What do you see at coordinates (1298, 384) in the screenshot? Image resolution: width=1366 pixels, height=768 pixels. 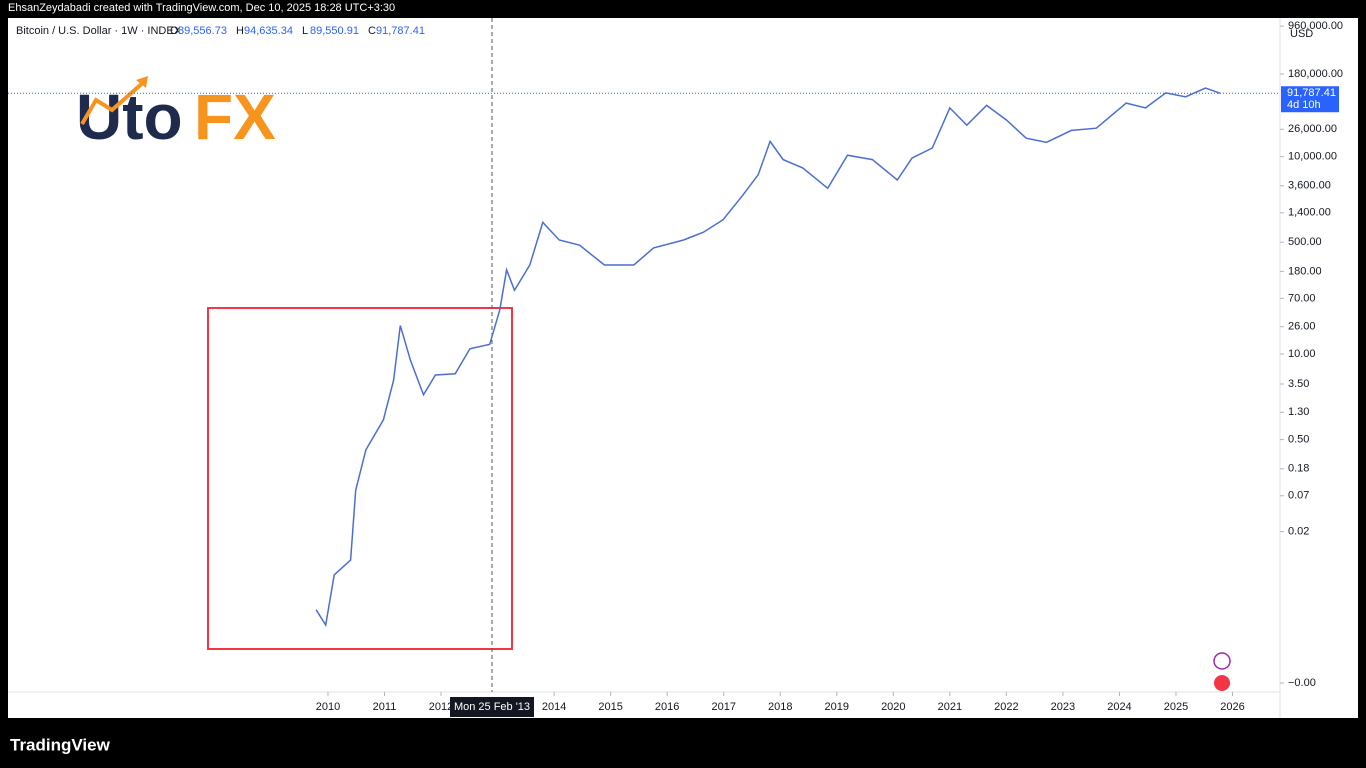 I see `y-tick-label: 3.50` at bounding box center [1298, 384].